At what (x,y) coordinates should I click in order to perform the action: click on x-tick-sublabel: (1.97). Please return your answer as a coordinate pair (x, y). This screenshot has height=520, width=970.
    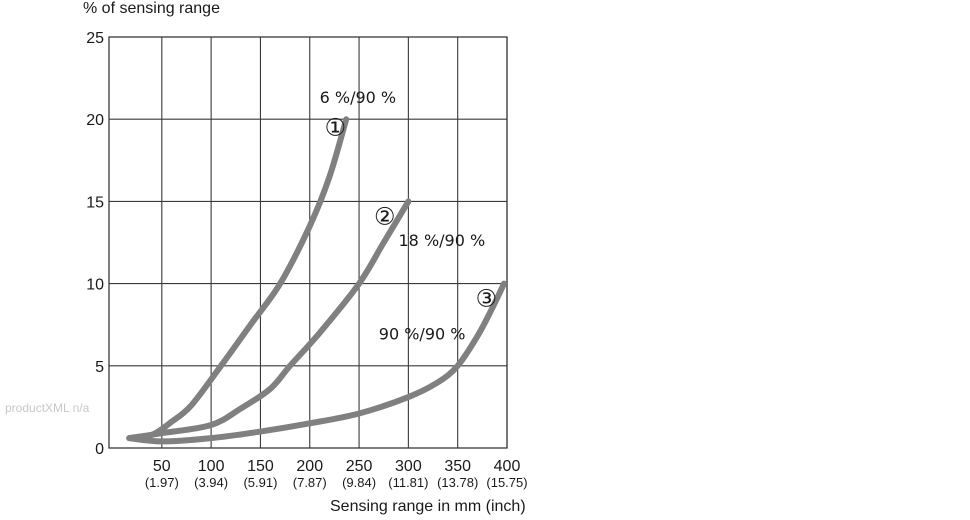
    Looking at the image, I should click on (162, 482).